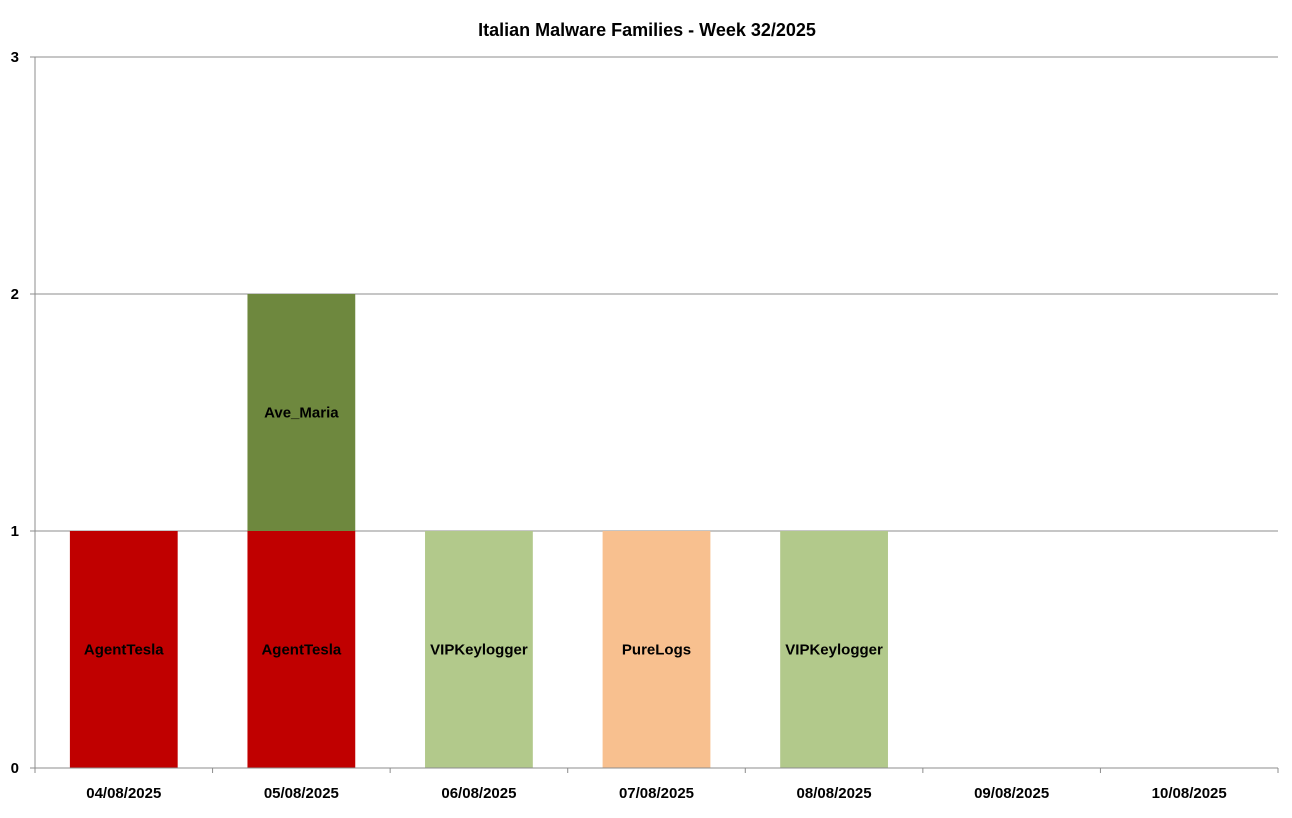 The image size is (1292, 818). What do you see at coordinates (15, 768) in the screenshot?
I see `y-tick-label: 0` at bounding box center [15, 768].